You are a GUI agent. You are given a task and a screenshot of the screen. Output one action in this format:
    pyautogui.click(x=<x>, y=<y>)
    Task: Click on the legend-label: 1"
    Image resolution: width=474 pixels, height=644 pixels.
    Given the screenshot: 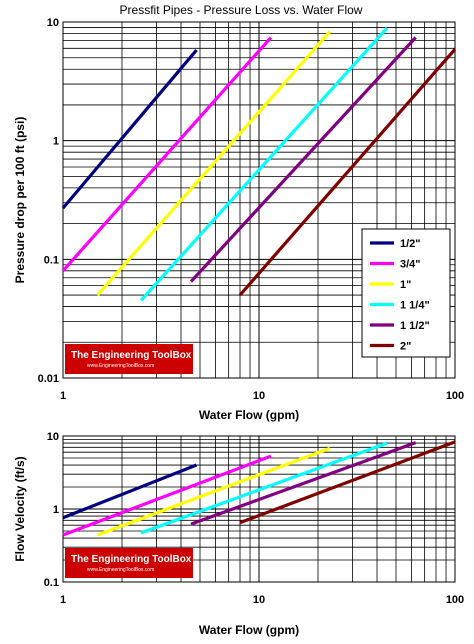 What is the action you would take?
    pyautogui.click(x=405, y=285)
    